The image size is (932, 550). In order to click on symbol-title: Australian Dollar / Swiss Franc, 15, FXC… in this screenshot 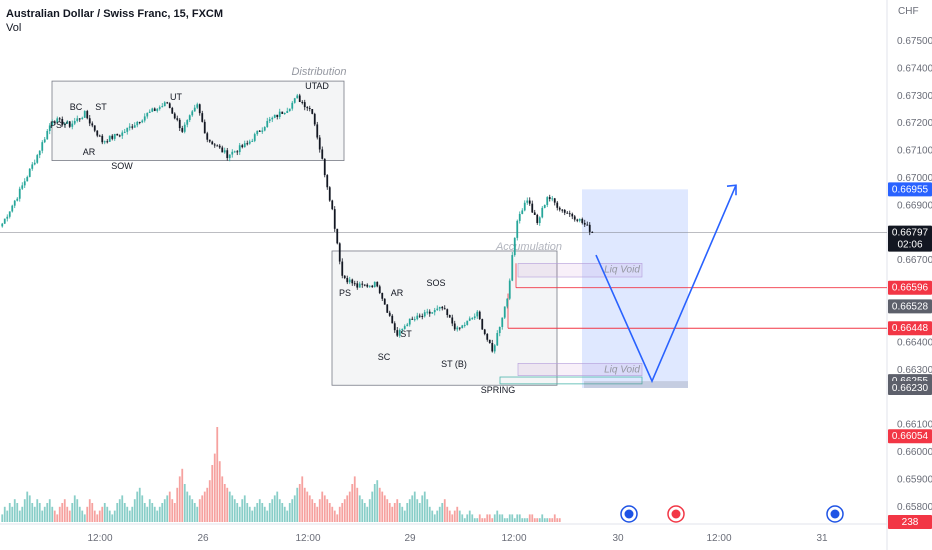, I will do `click(115, 14)`.